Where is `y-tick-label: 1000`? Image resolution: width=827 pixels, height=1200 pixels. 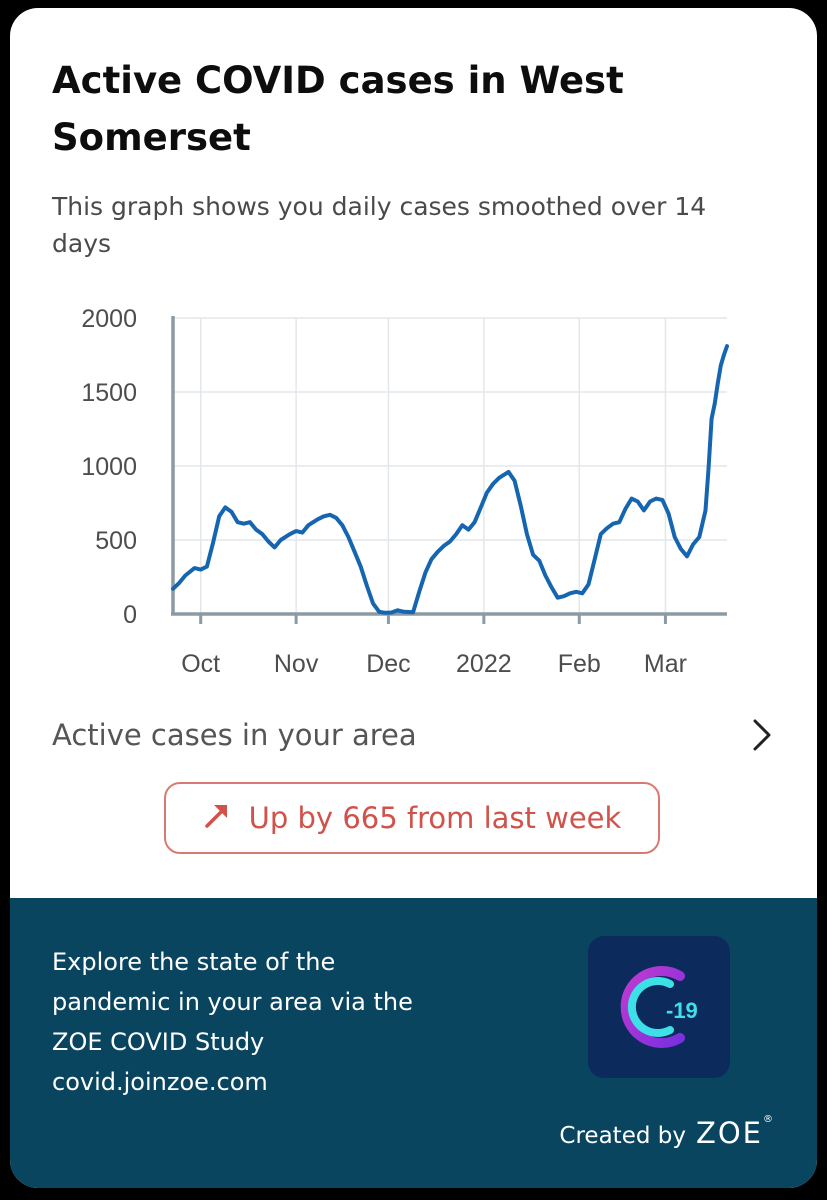 y-tick-label: 1000 is located at coordinates (109, 467).